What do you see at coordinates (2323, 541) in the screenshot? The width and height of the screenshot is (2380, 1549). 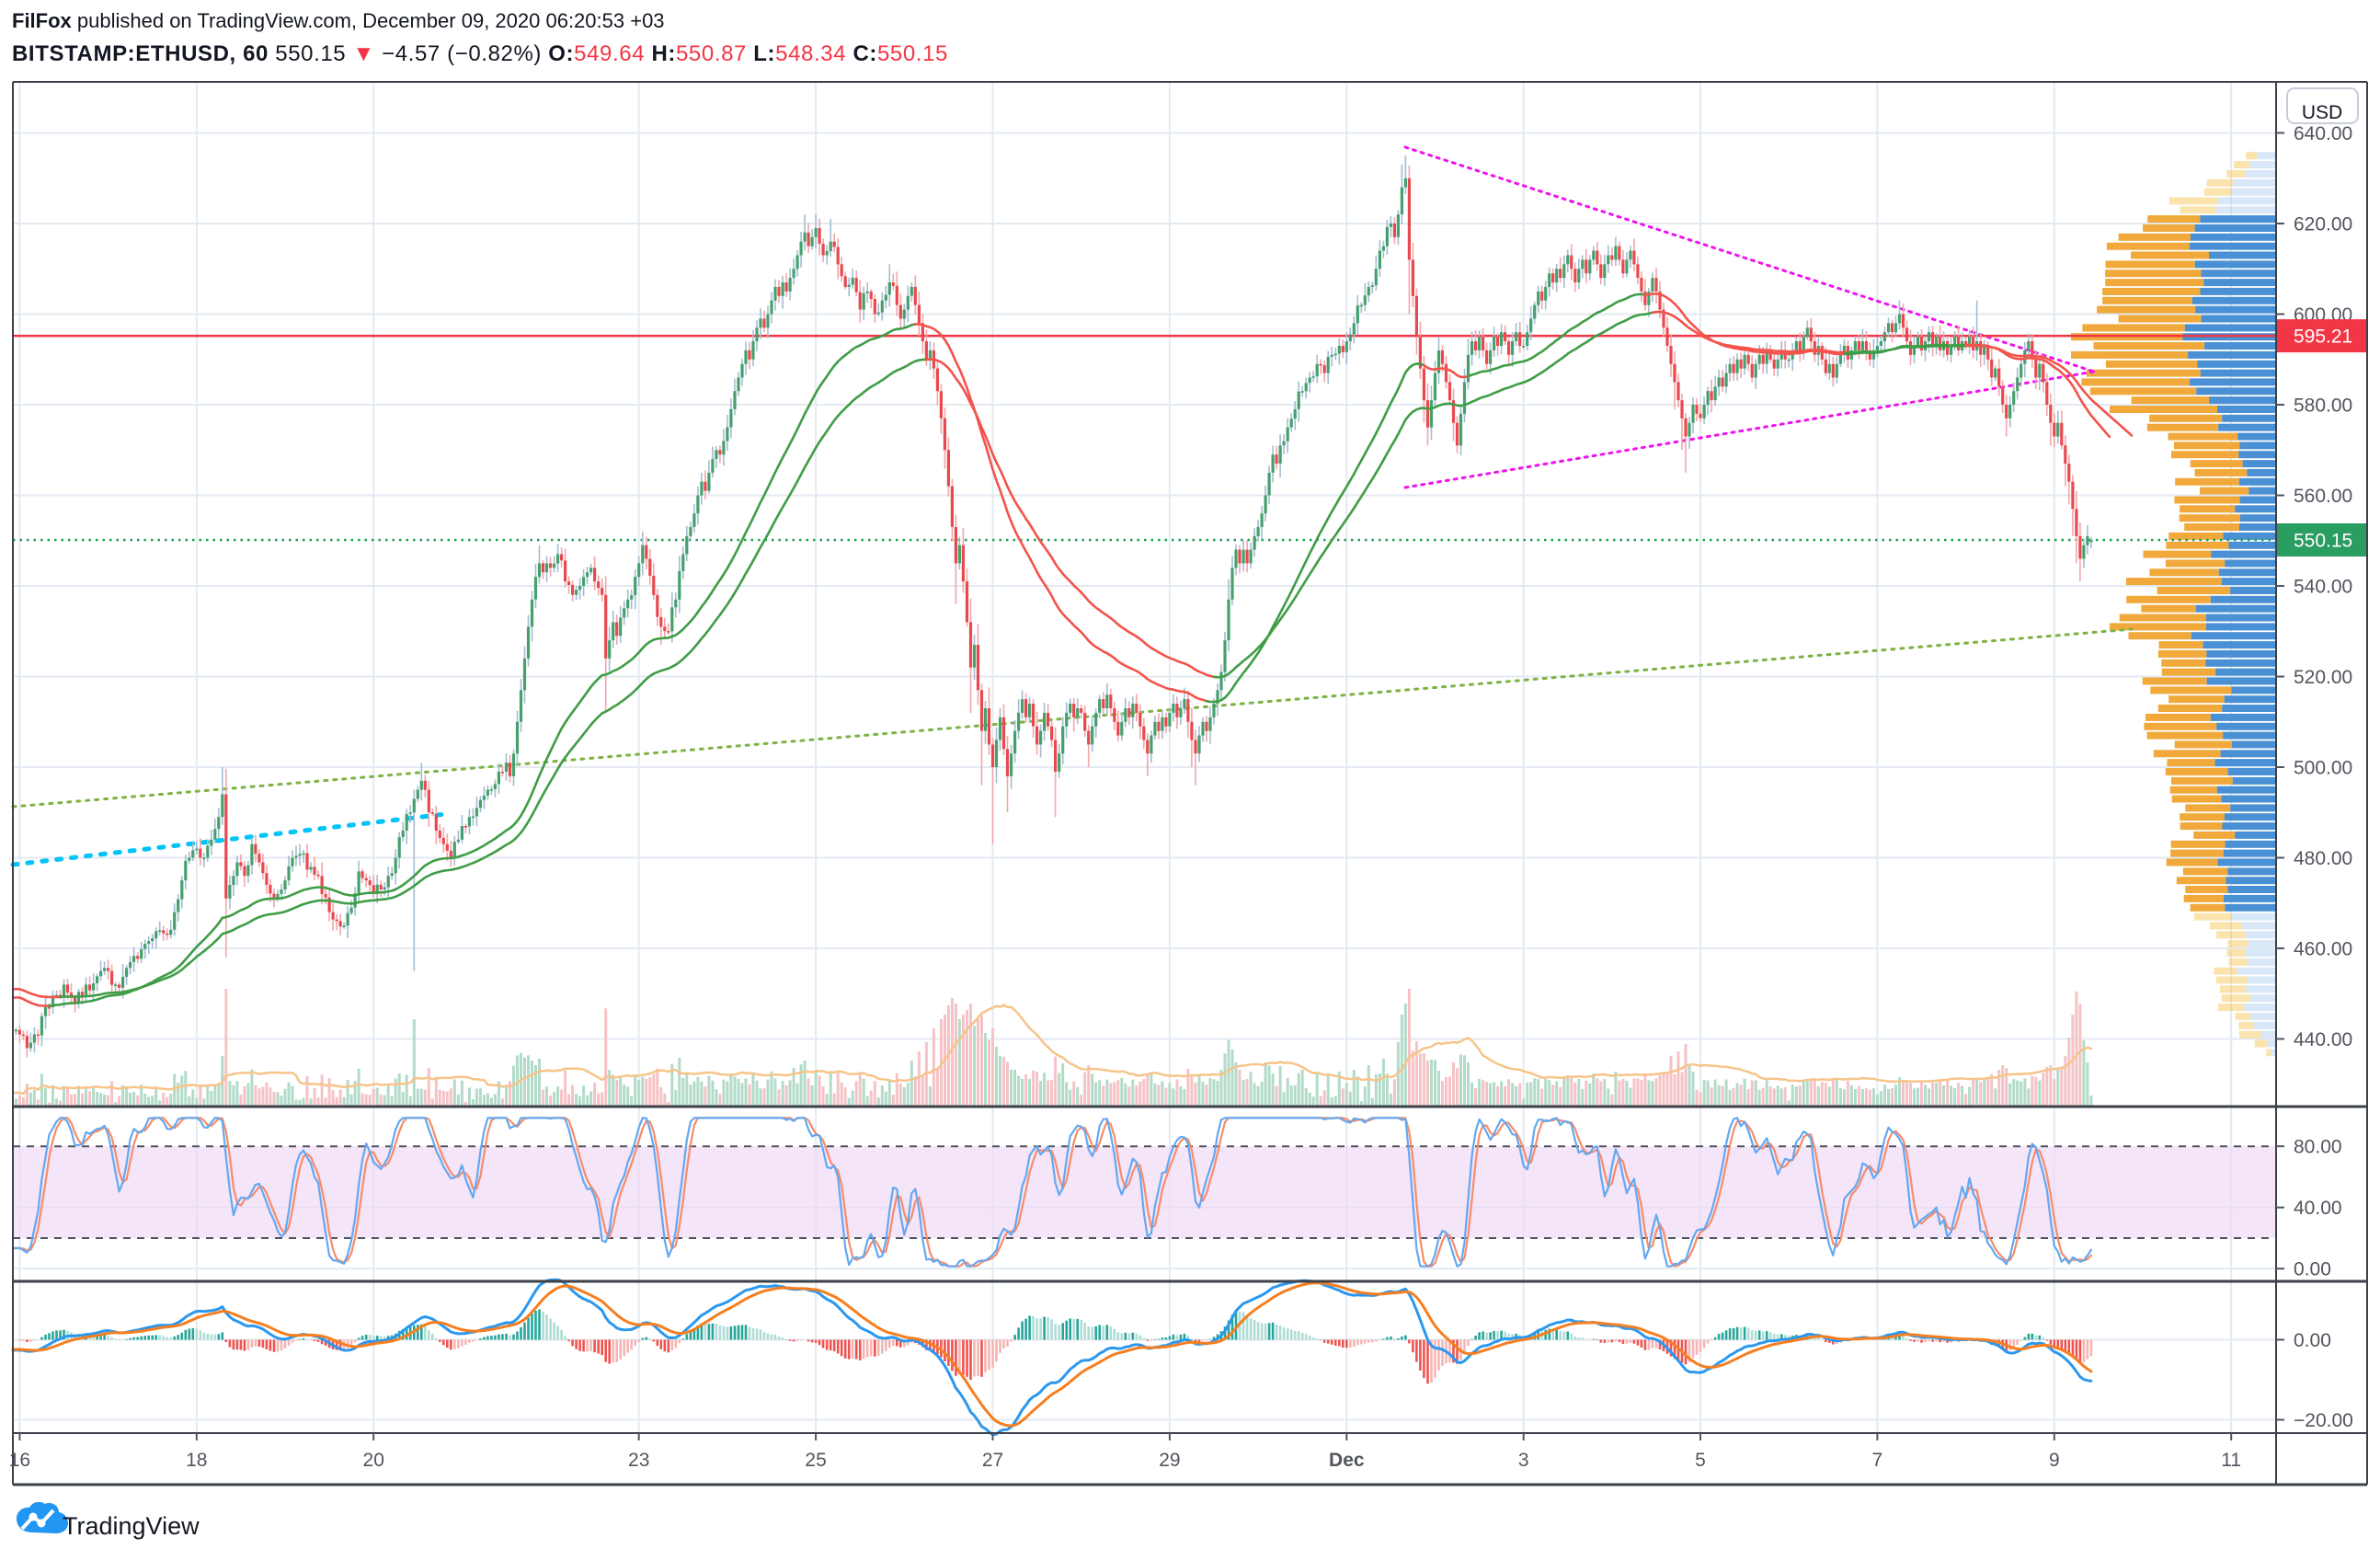 I see `svg-text: 550.15` at bounding box center [2323, 541].